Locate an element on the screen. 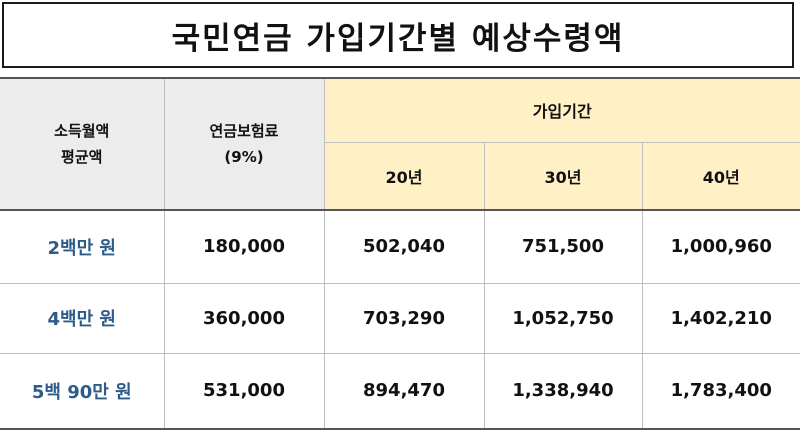  premium-header: 연금보험료 (9%) is located at coordinates (244, 144).